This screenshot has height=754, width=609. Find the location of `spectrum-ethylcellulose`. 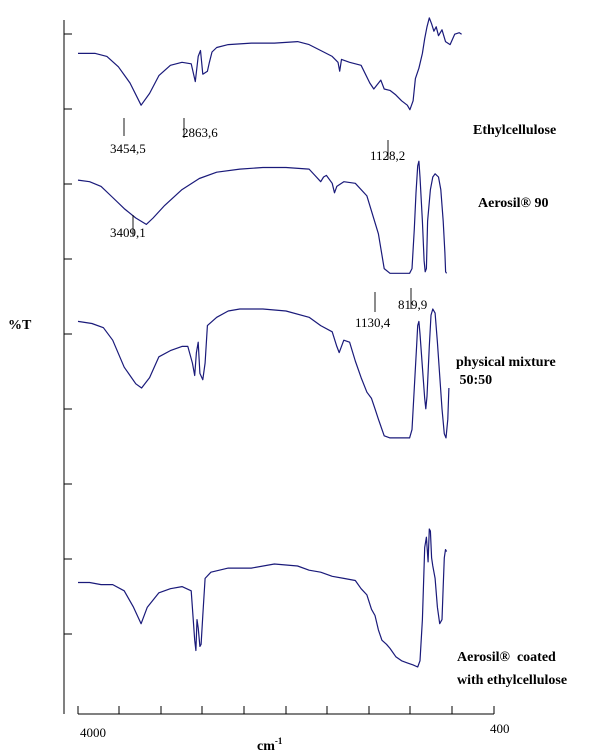

spectrum-ethylcellulose is located at coordinates (270, 64).